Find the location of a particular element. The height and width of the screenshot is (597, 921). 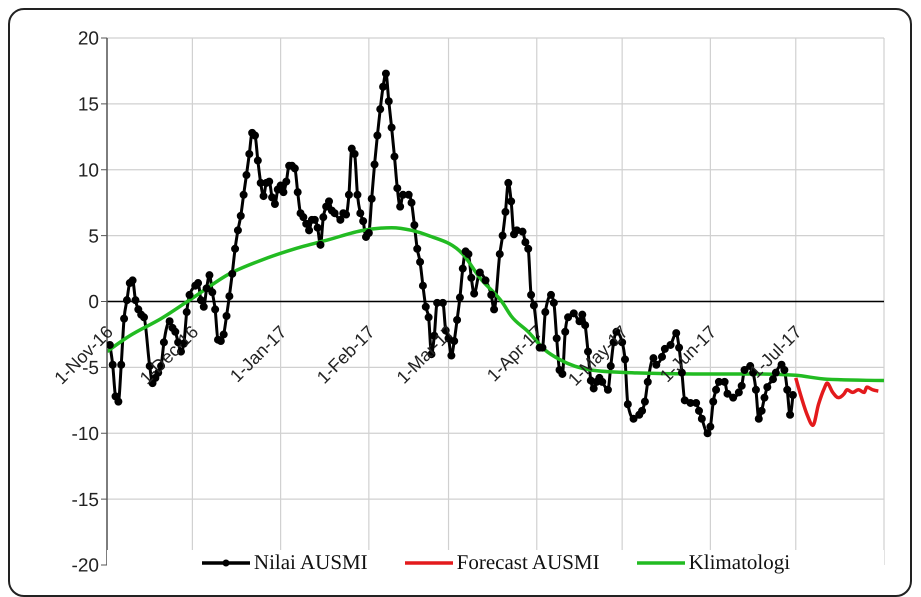

y-tick-label: -20 is located at coordinates (85, 566).